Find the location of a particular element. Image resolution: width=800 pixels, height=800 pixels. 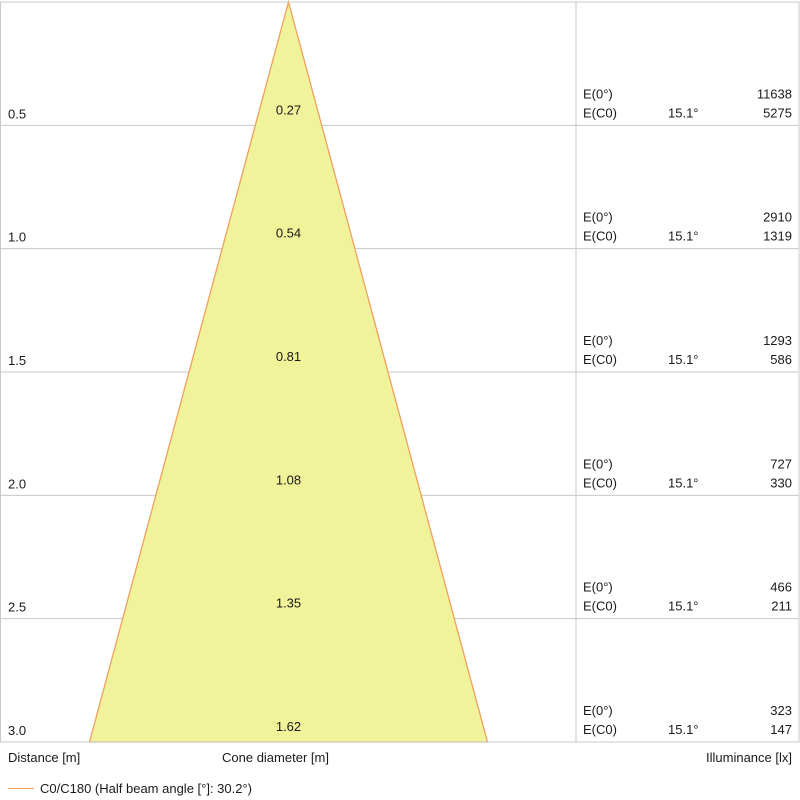

ec0-value: 330 is located at coordinates (781, 482).